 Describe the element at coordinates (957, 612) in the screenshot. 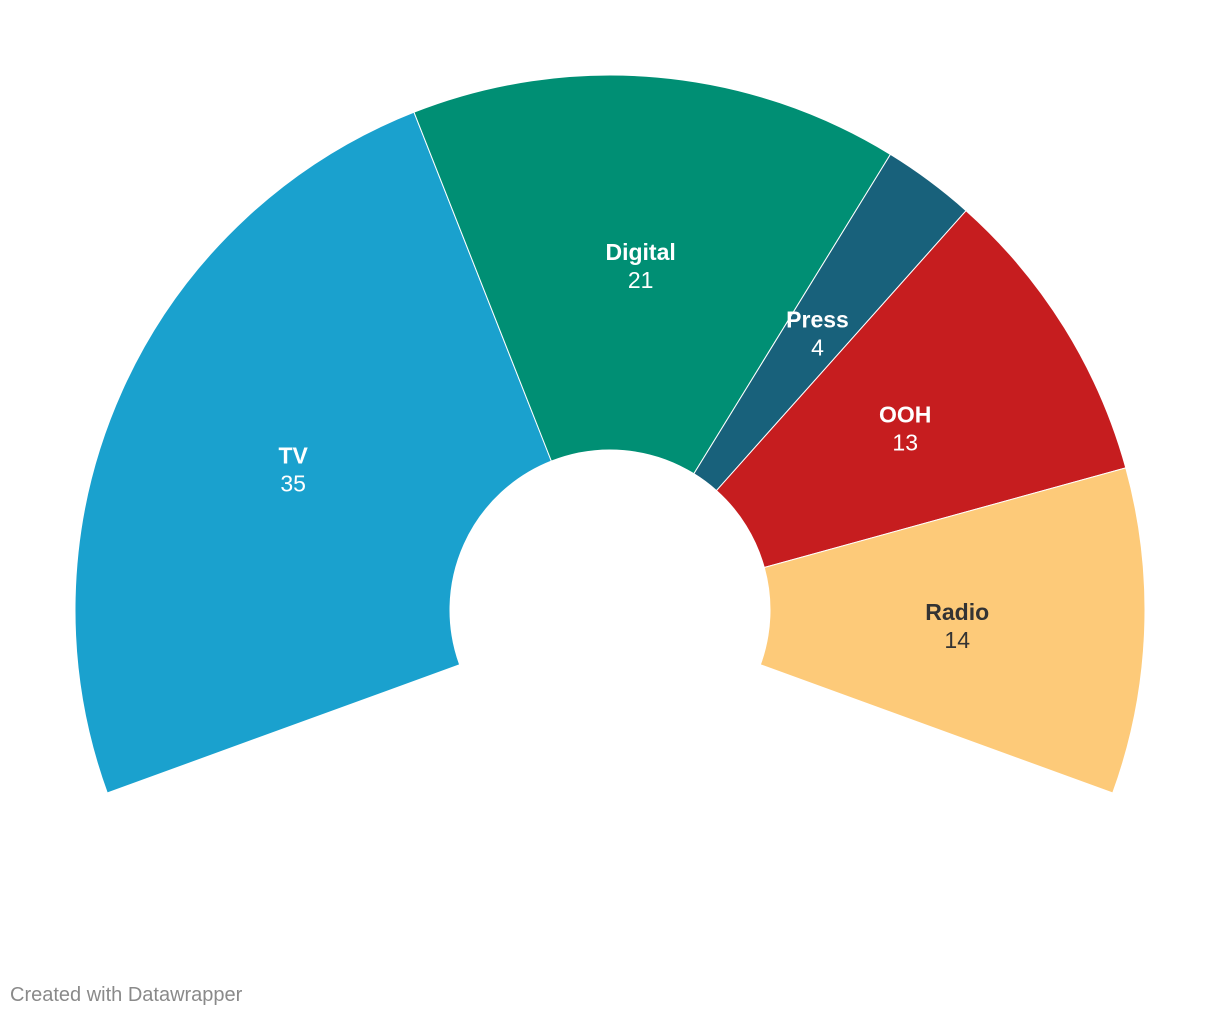

I see `slice-label-radio: Radio` at that location.